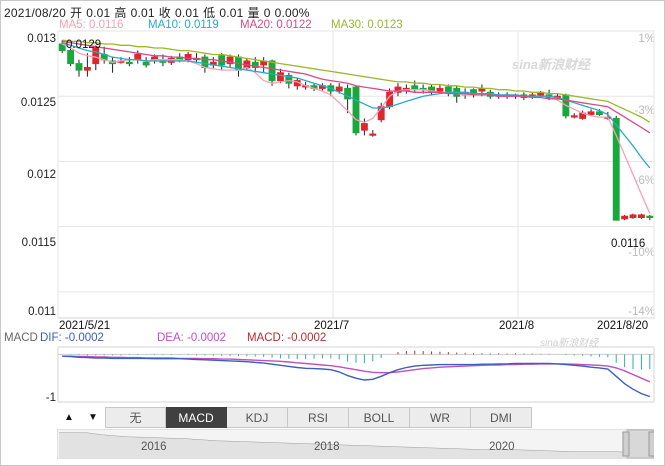  Describe the element at coordinates (379, 417) in the screenshot. I see `tab-boll: BOLL` at that location.